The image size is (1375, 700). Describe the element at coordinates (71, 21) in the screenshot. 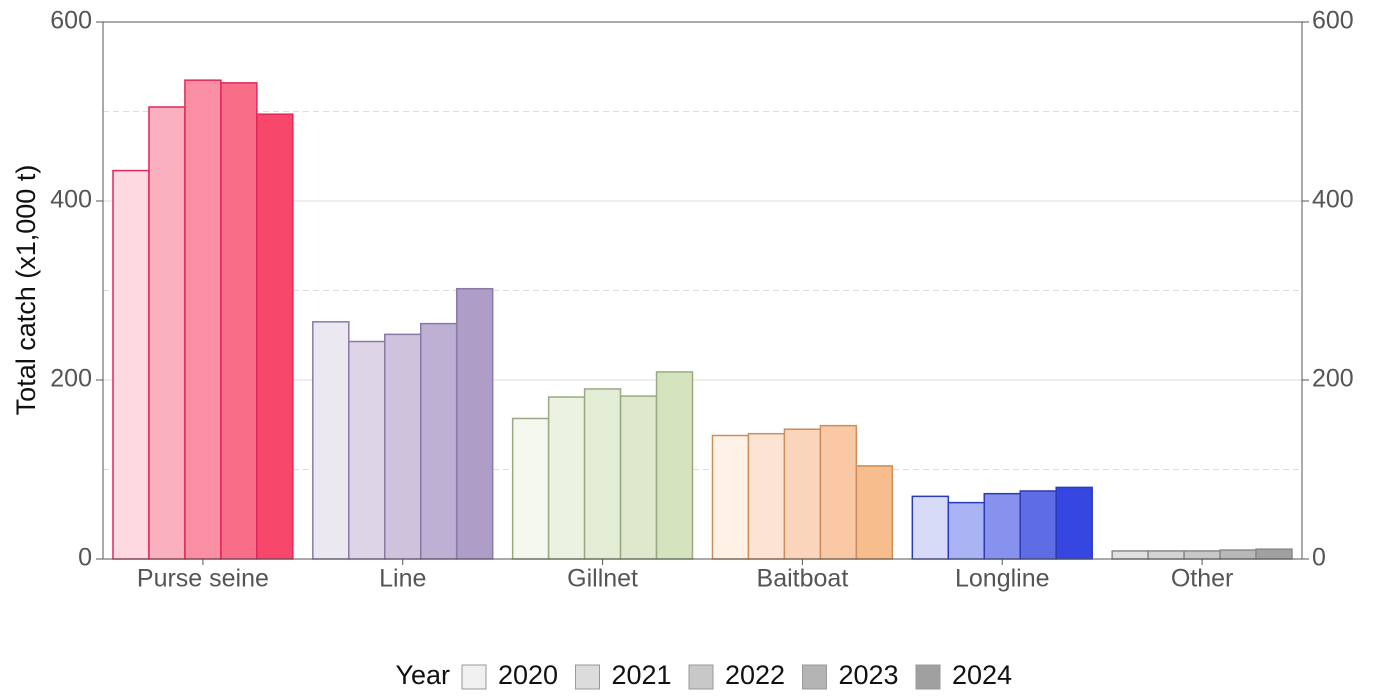

I see `y-tick-label: 600` at that location.